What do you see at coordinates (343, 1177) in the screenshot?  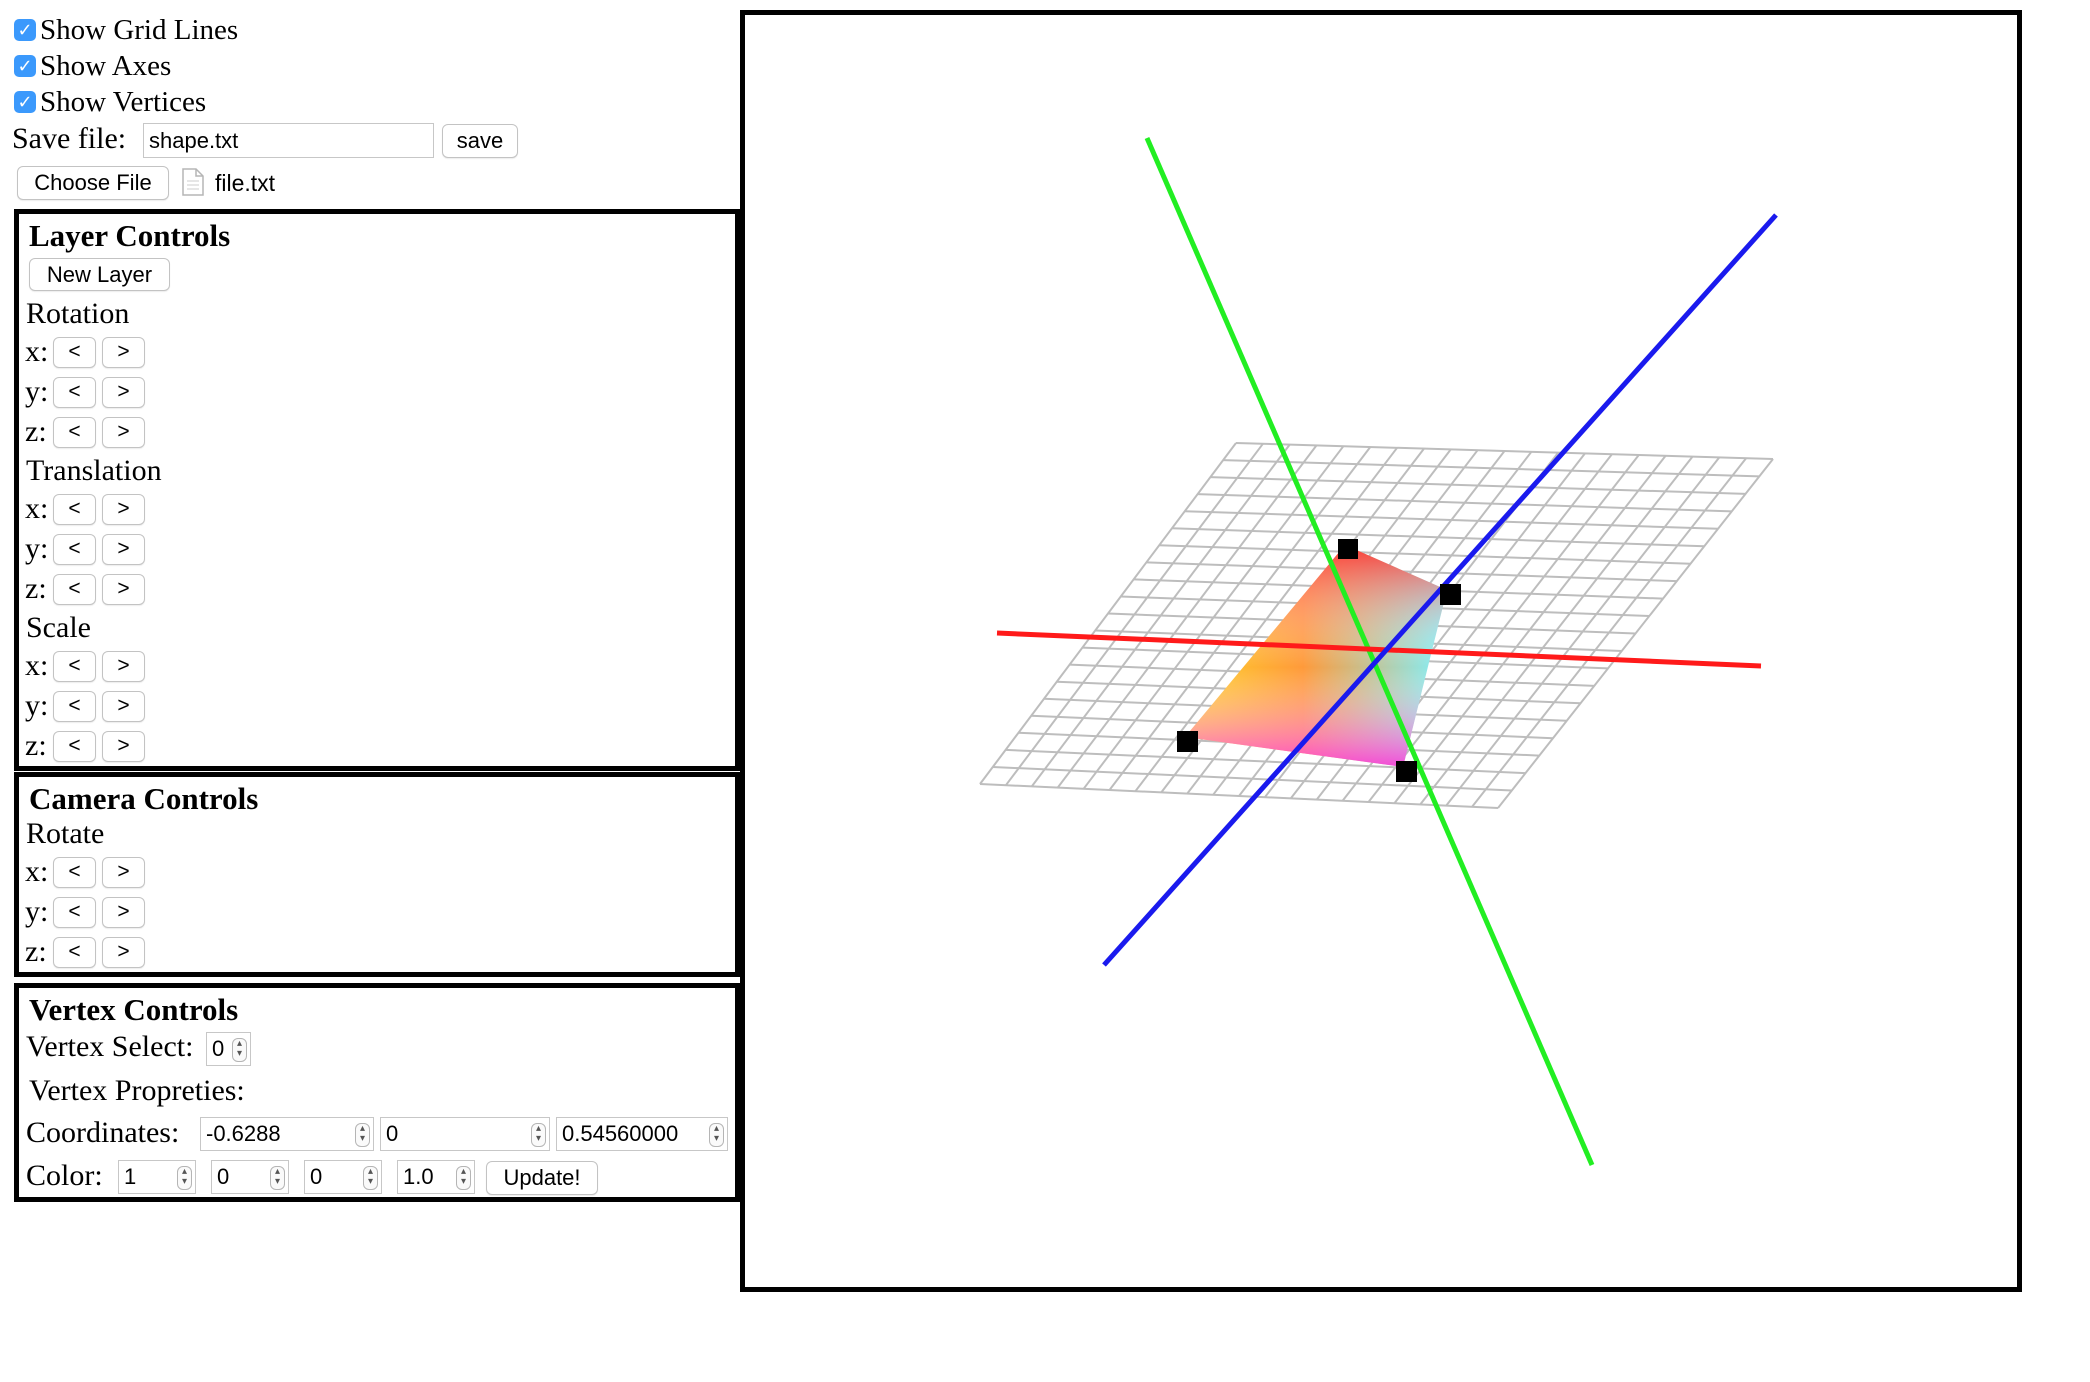 I see `color-blue-input: 0 ▴ ▾` at bounding box center [343, 1177].